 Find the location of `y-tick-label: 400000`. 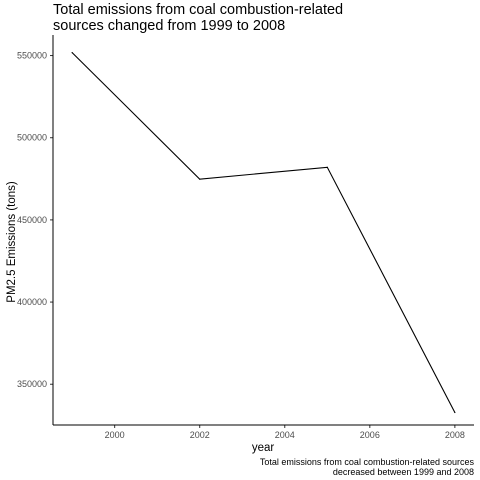

y-tick-label: 400000 is located at coordinates (32, 302).